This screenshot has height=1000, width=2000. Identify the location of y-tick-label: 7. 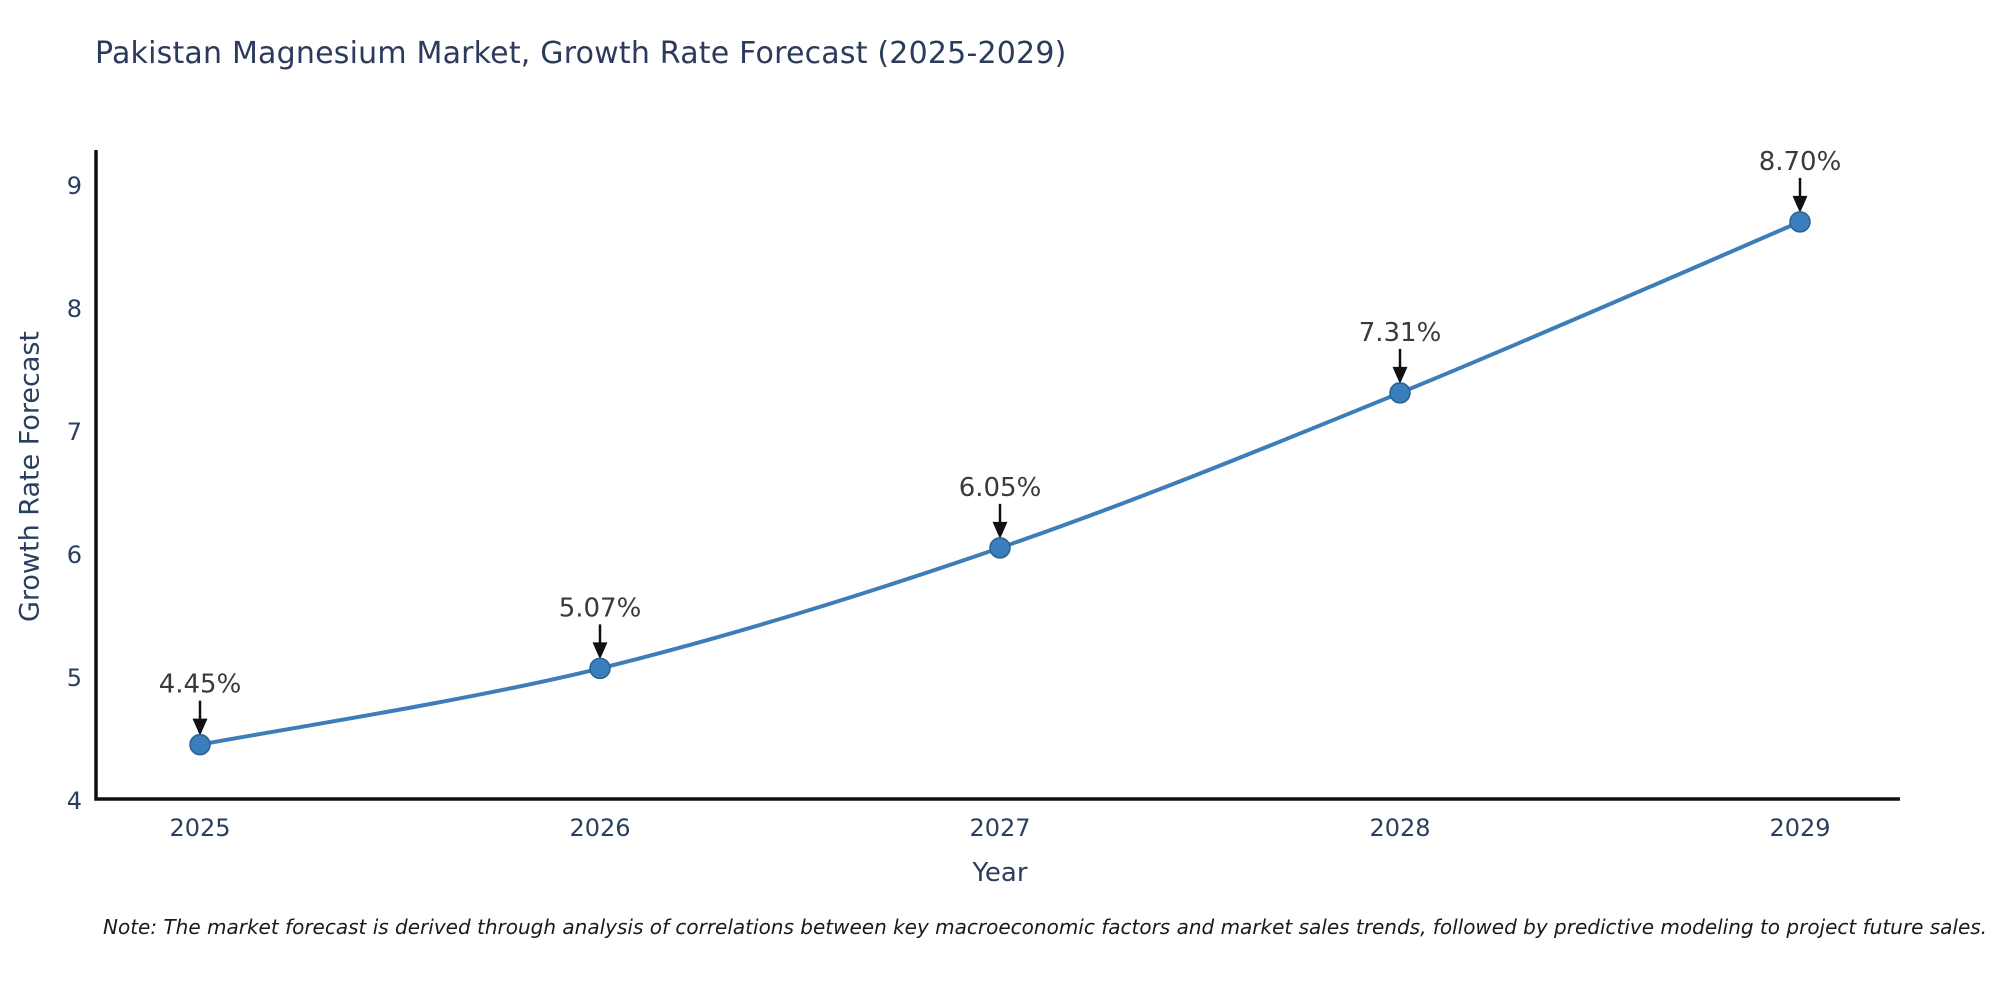
(74, 432).